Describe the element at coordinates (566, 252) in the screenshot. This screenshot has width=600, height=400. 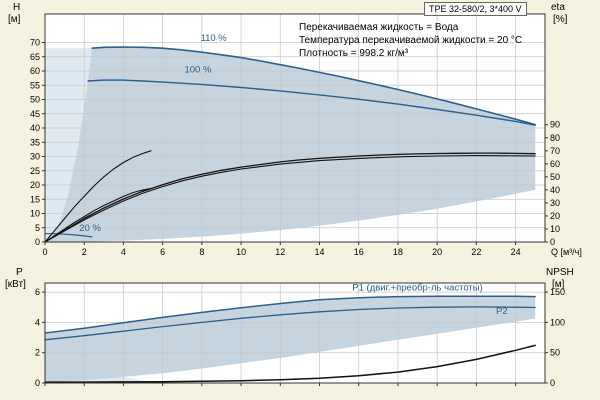
I see `x-axis-label: Q [м³/ч]` at that location.